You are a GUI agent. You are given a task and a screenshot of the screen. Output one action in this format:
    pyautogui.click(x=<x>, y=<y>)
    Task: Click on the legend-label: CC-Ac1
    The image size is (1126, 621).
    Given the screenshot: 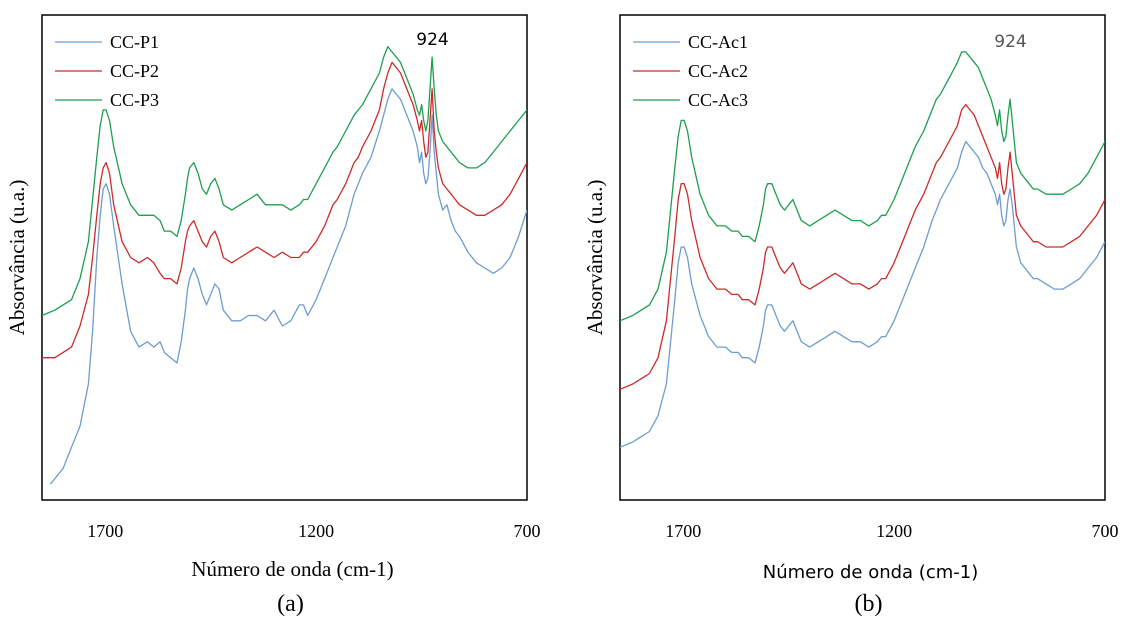 What is the action you would take?
    pyautogui.click(x=718, y=42)
    